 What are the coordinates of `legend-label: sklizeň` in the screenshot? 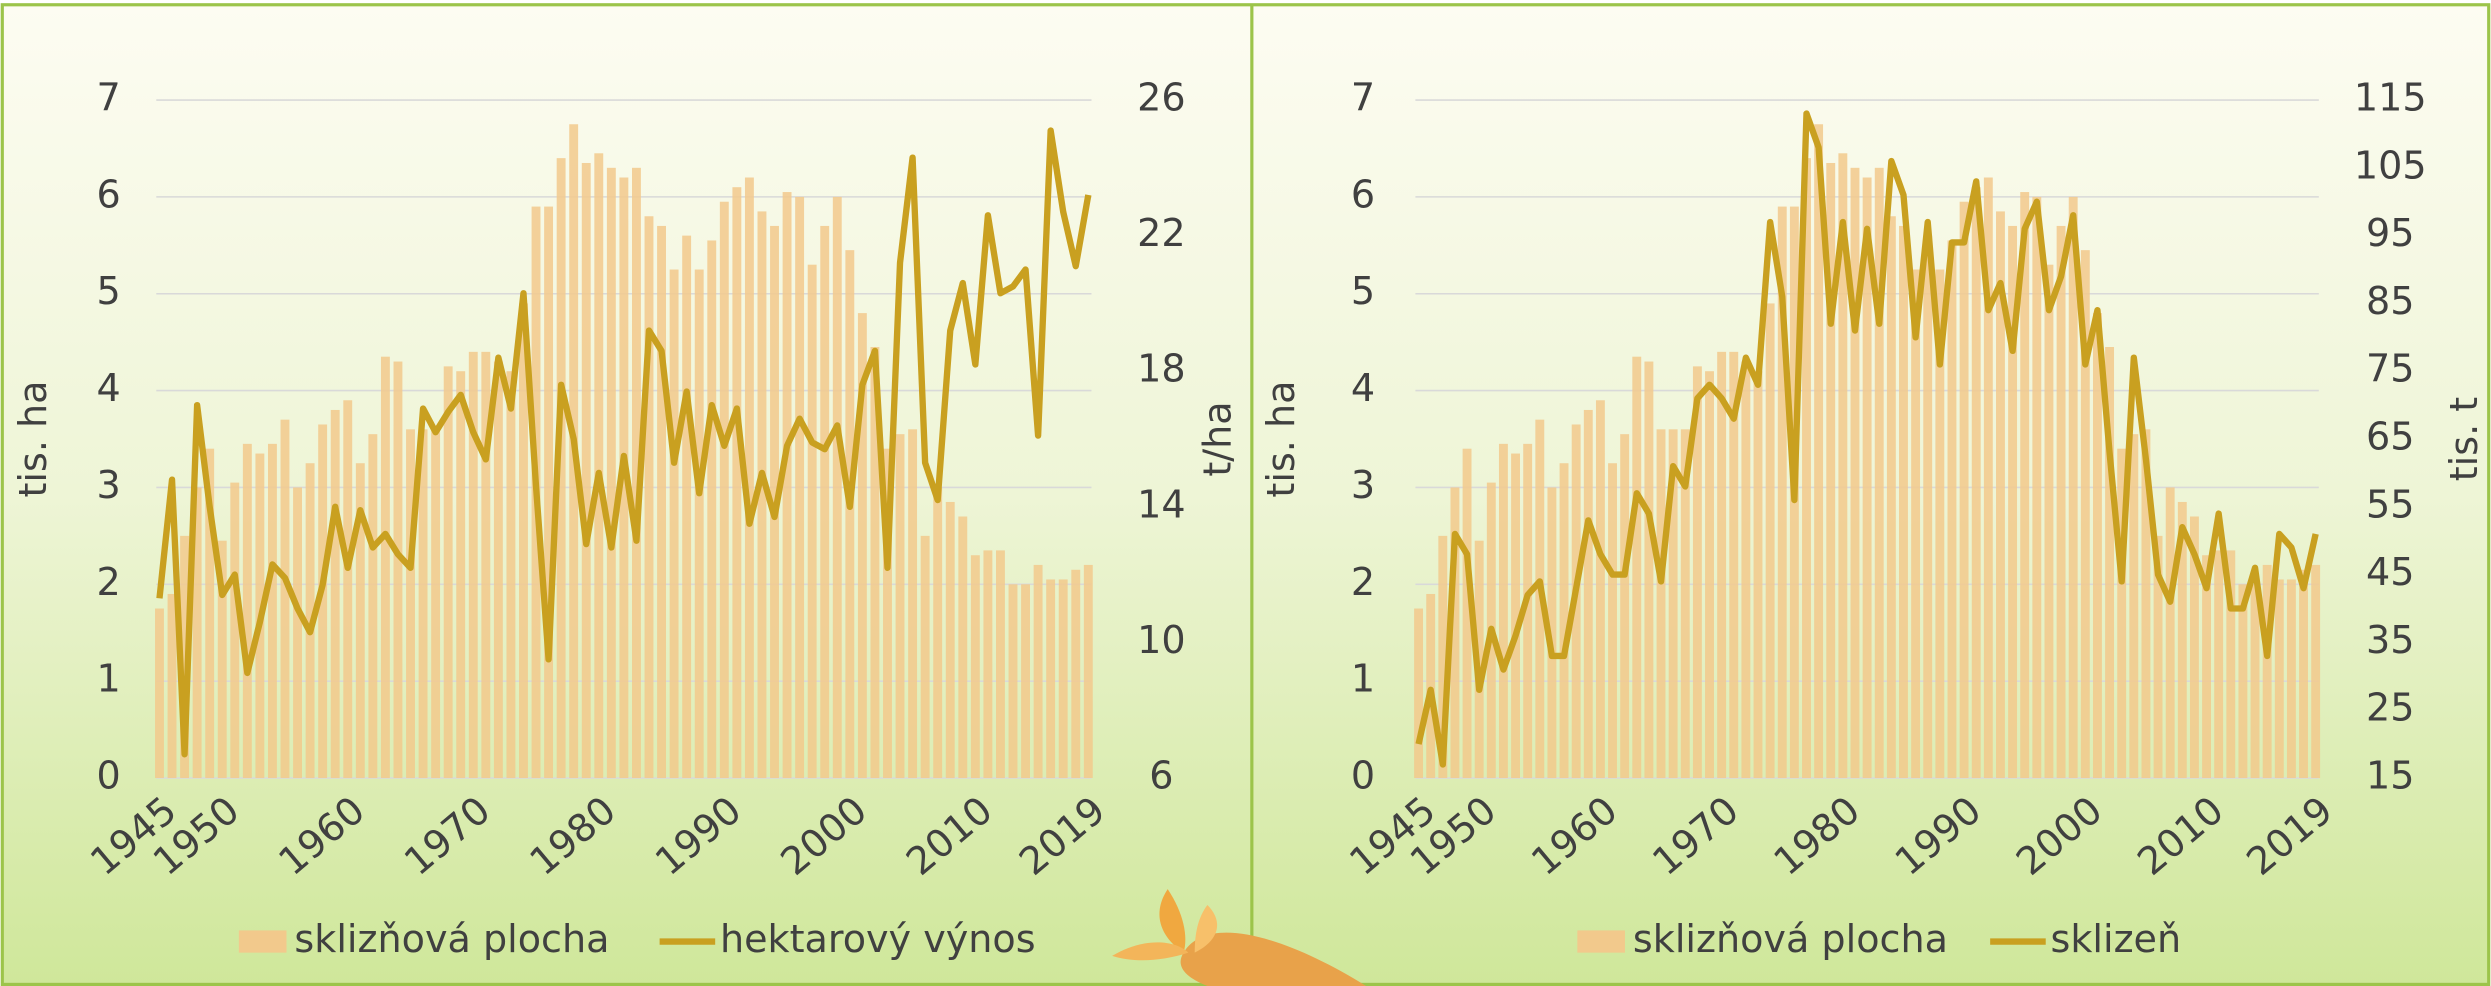 It's located at (2115, 939).